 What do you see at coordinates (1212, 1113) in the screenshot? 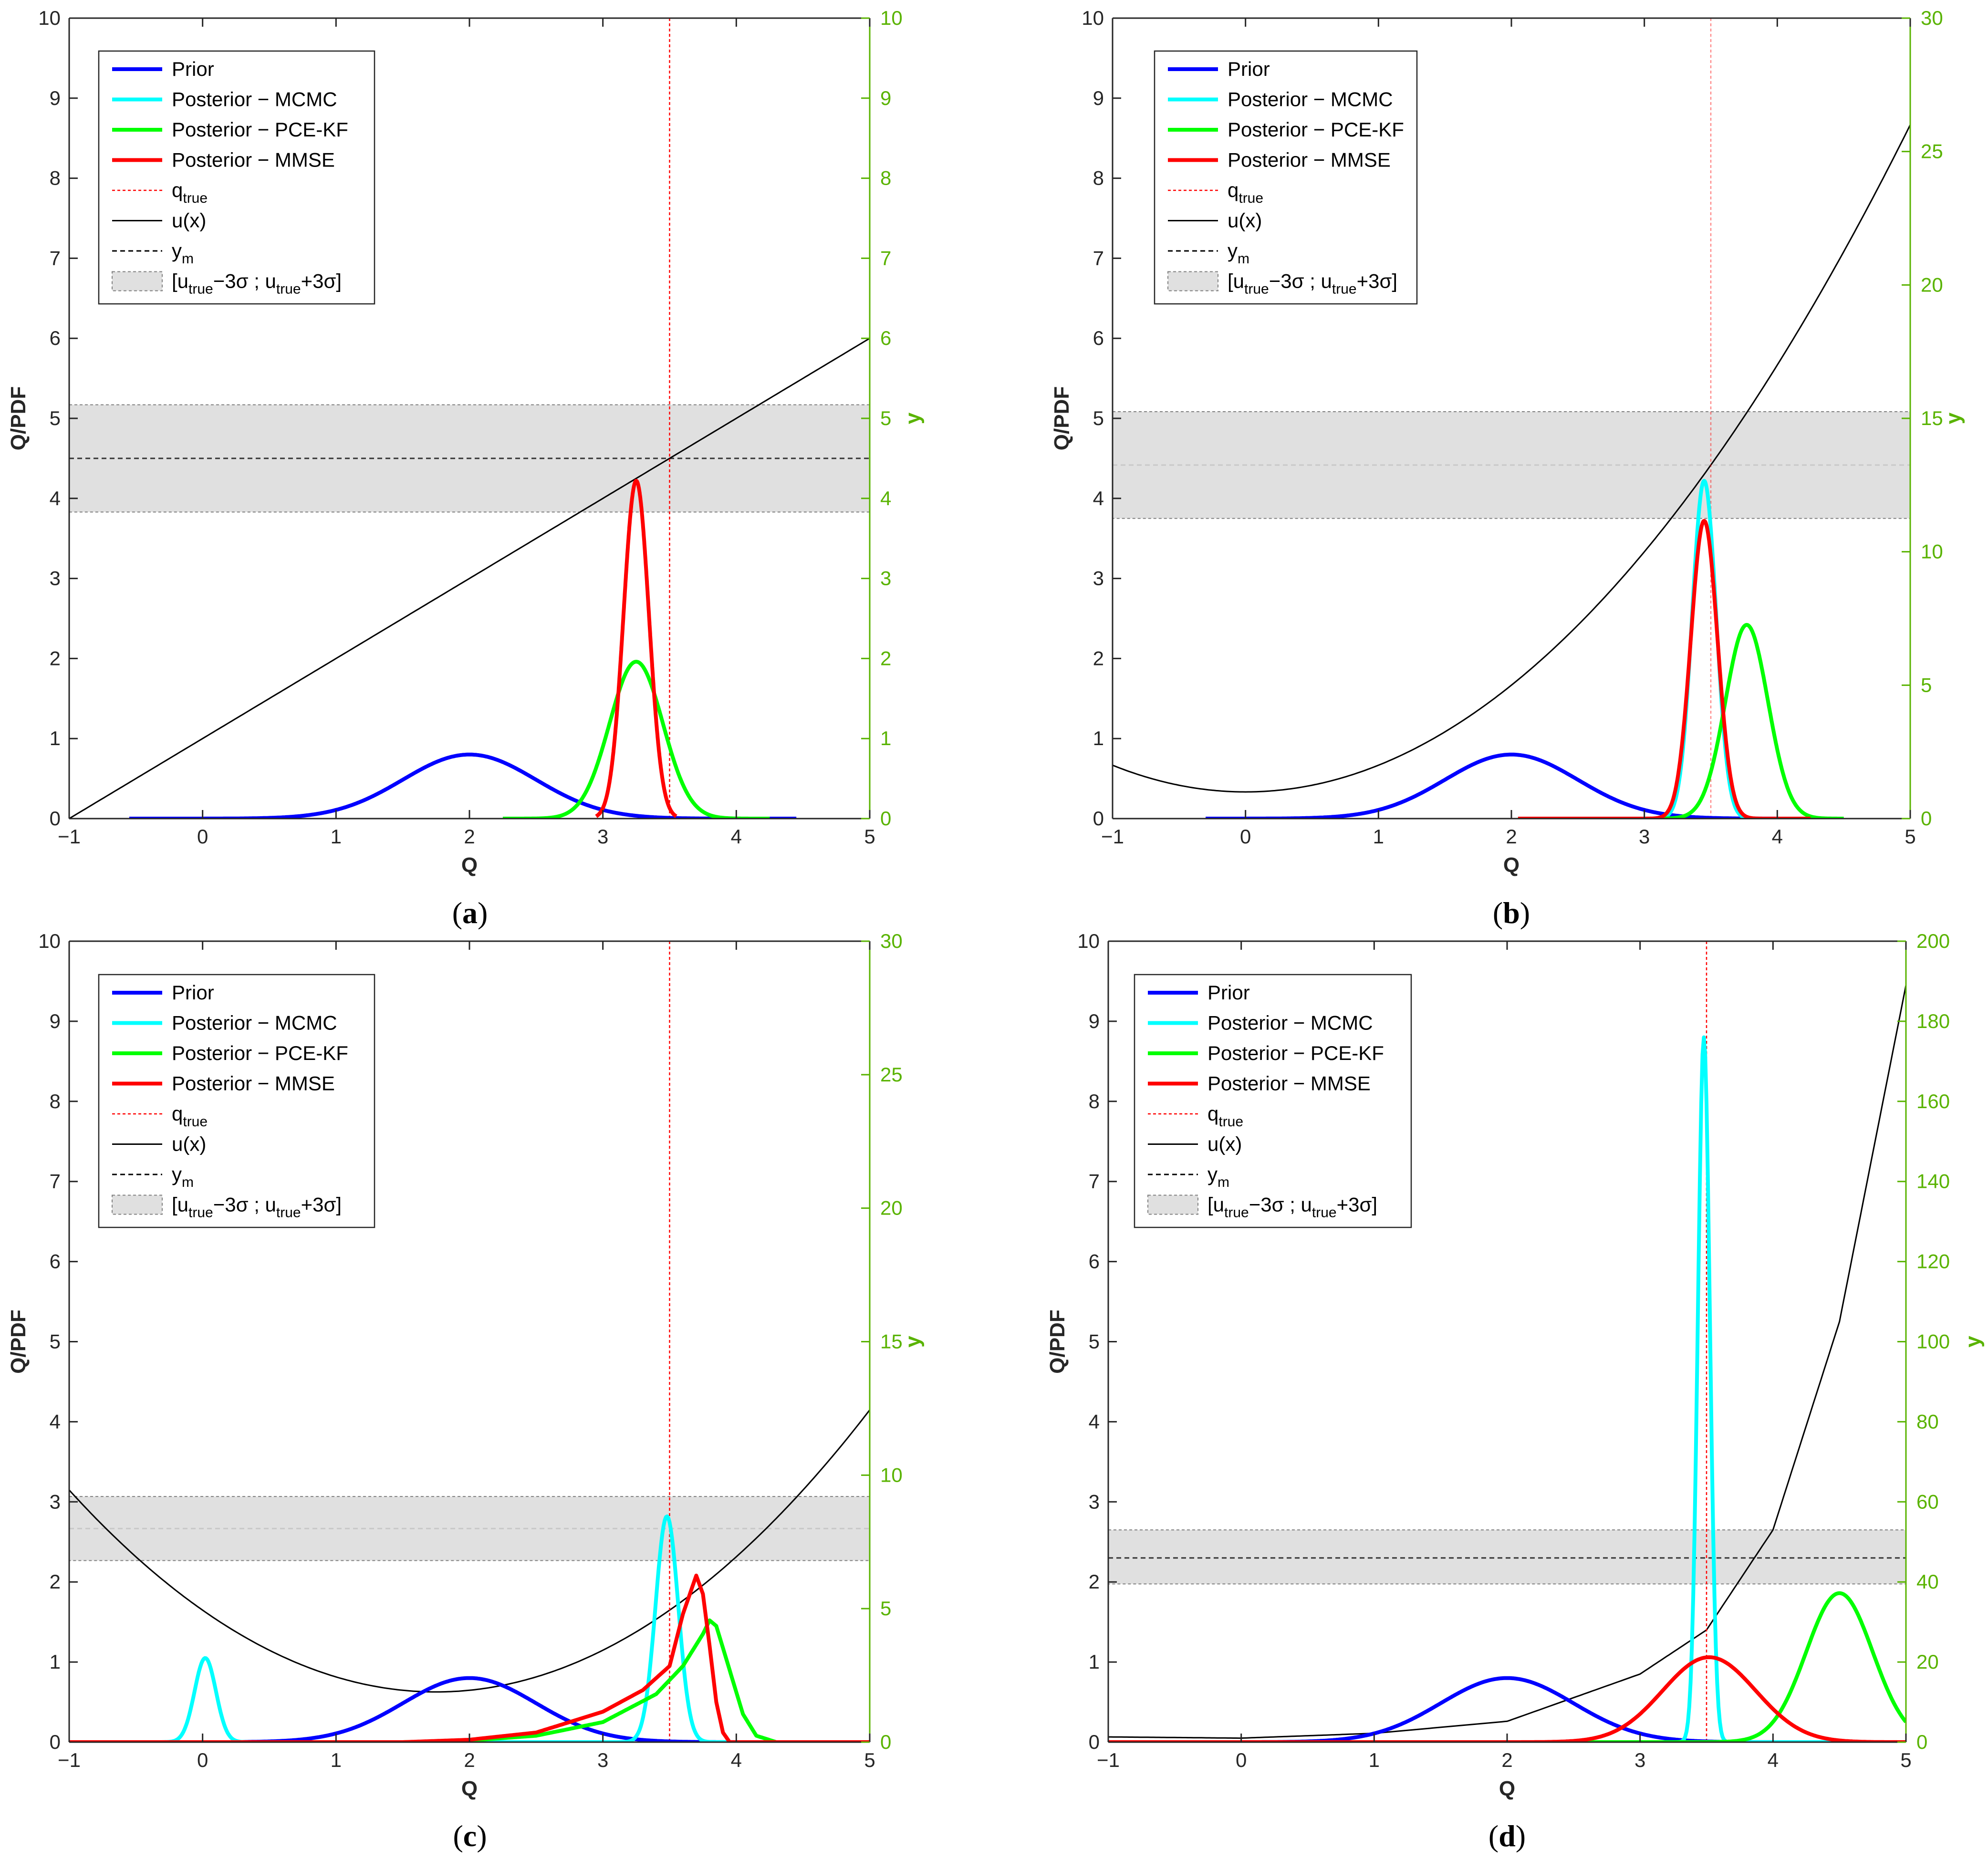
I see `legend-label-main: q` at bounding box center [1212, 1113].